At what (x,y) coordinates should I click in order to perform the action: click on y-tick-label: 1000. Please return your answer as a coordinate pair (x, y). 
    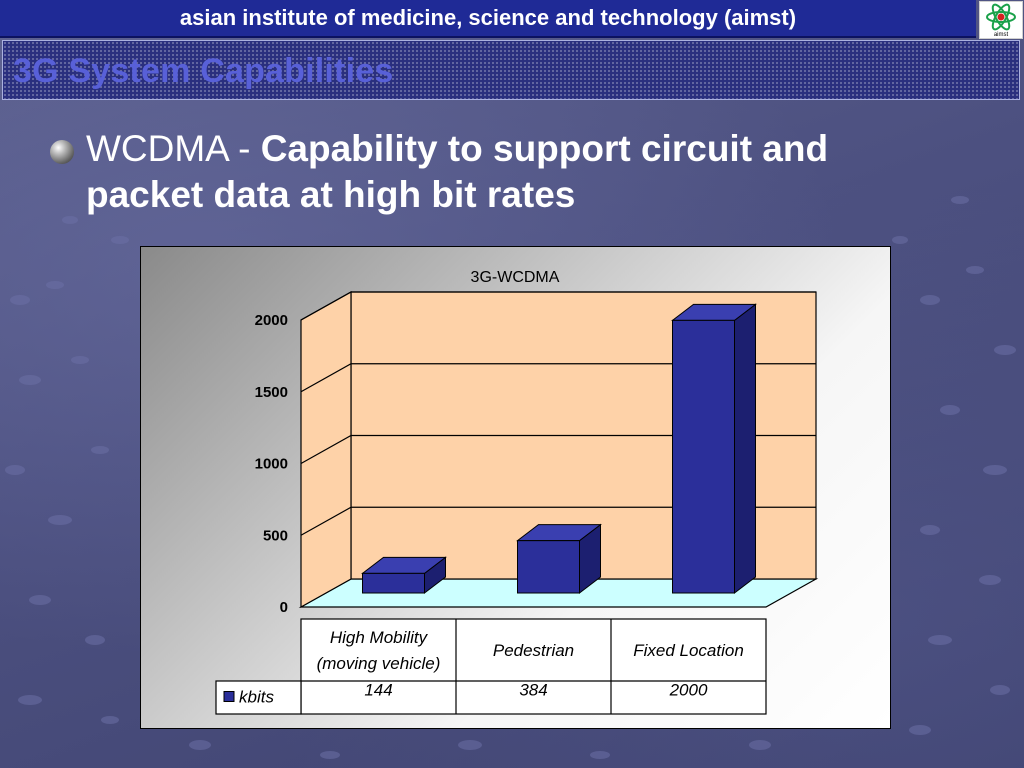
    Looking at the image, I should click on (271, 464).